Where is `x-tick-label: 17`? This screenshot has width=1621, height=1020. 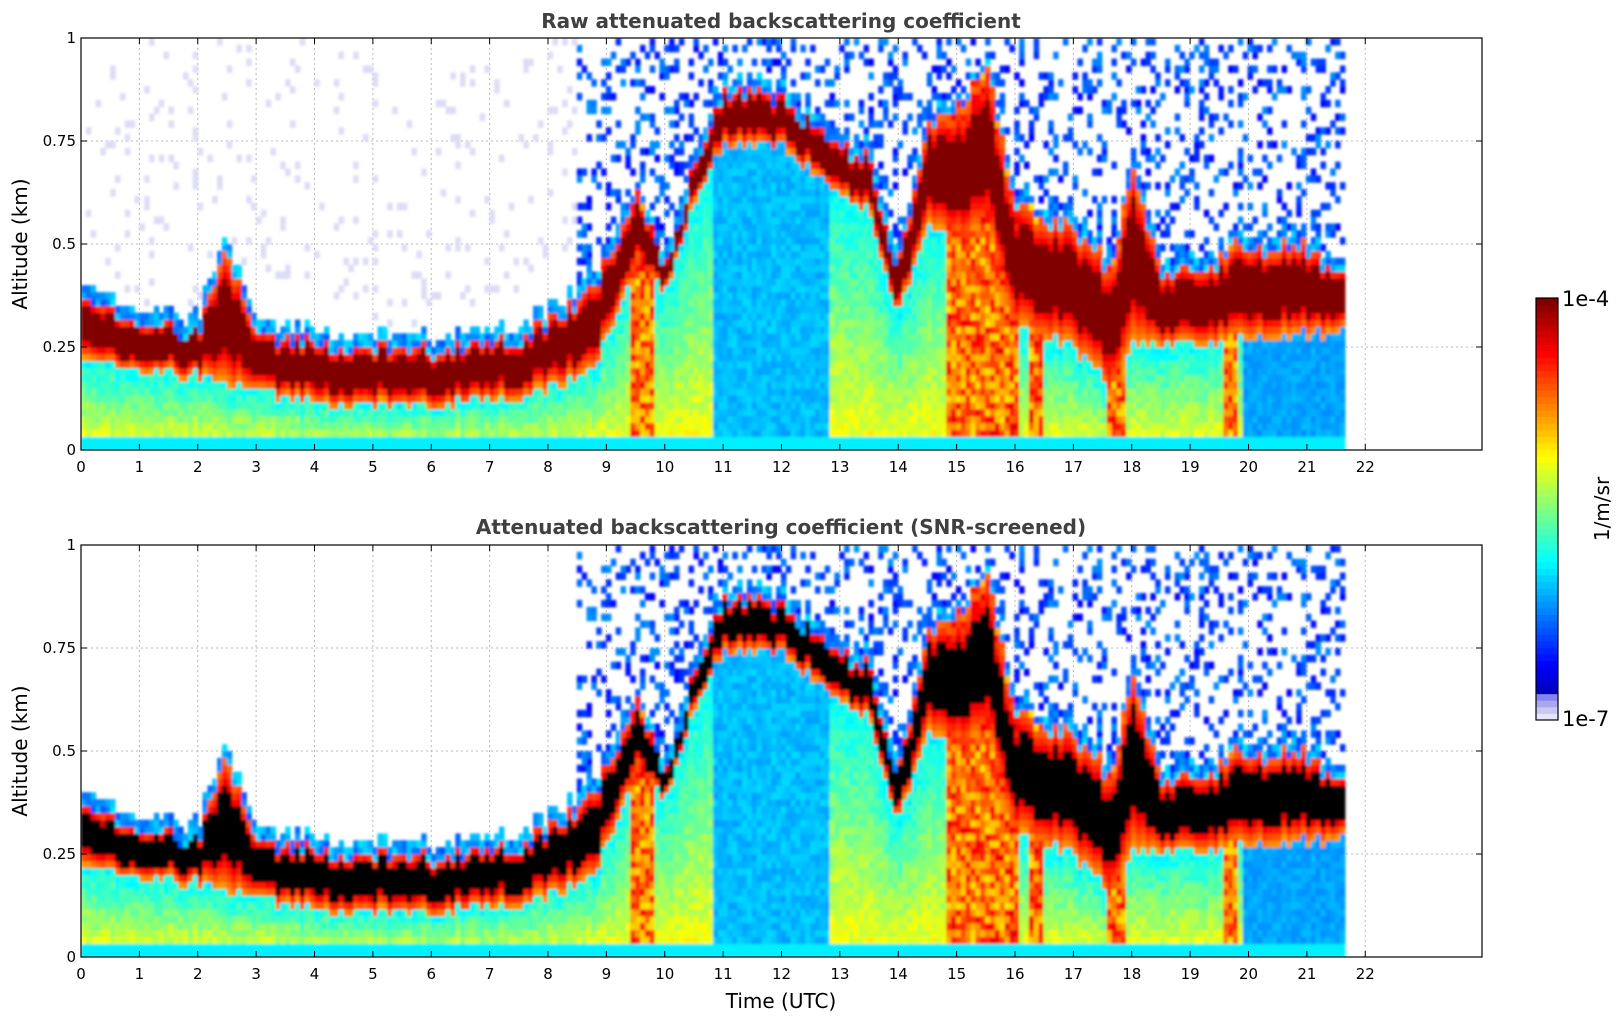
x-tick-label: 17 is located at coordinates (1073, 467).